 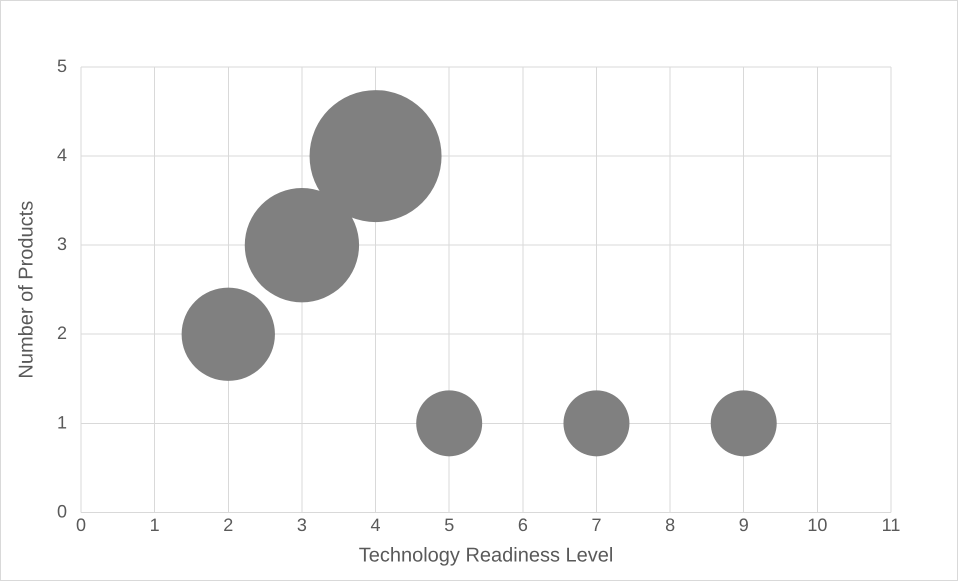 What do you see at coordinates (27, 289) in the screenshot?
I see `y-axis-title: Number of Products` at bounding box center [27, 289].